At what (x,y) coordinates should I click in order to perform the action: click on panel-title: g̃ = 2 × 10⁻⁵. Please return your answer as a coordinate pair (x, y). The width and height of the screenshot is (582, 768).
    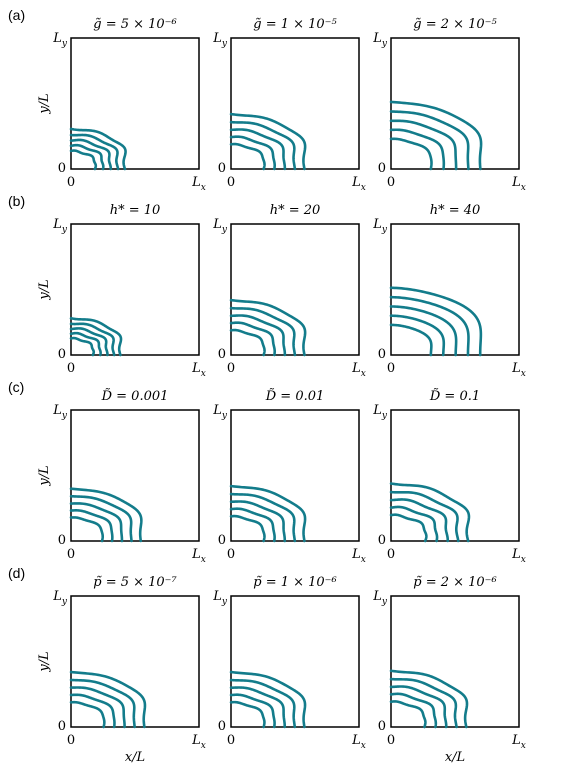
    Looking at the image, I should click on (455, 24).